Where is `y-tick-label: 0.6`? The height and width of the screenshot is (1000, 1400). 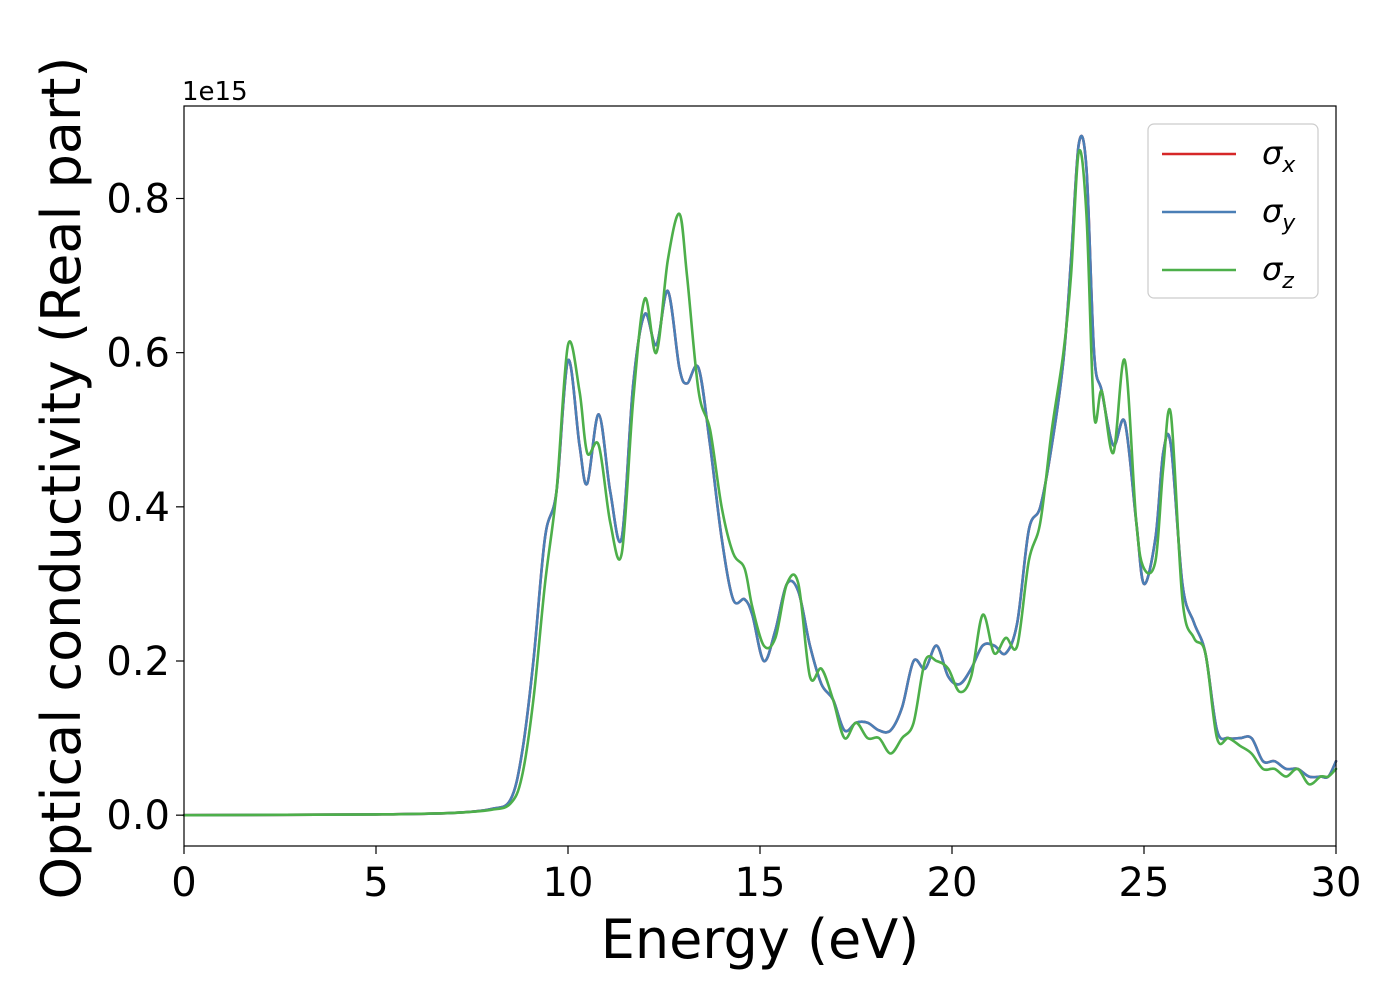
y-tick-label: 0.6 is located at coordinates (138, 354).